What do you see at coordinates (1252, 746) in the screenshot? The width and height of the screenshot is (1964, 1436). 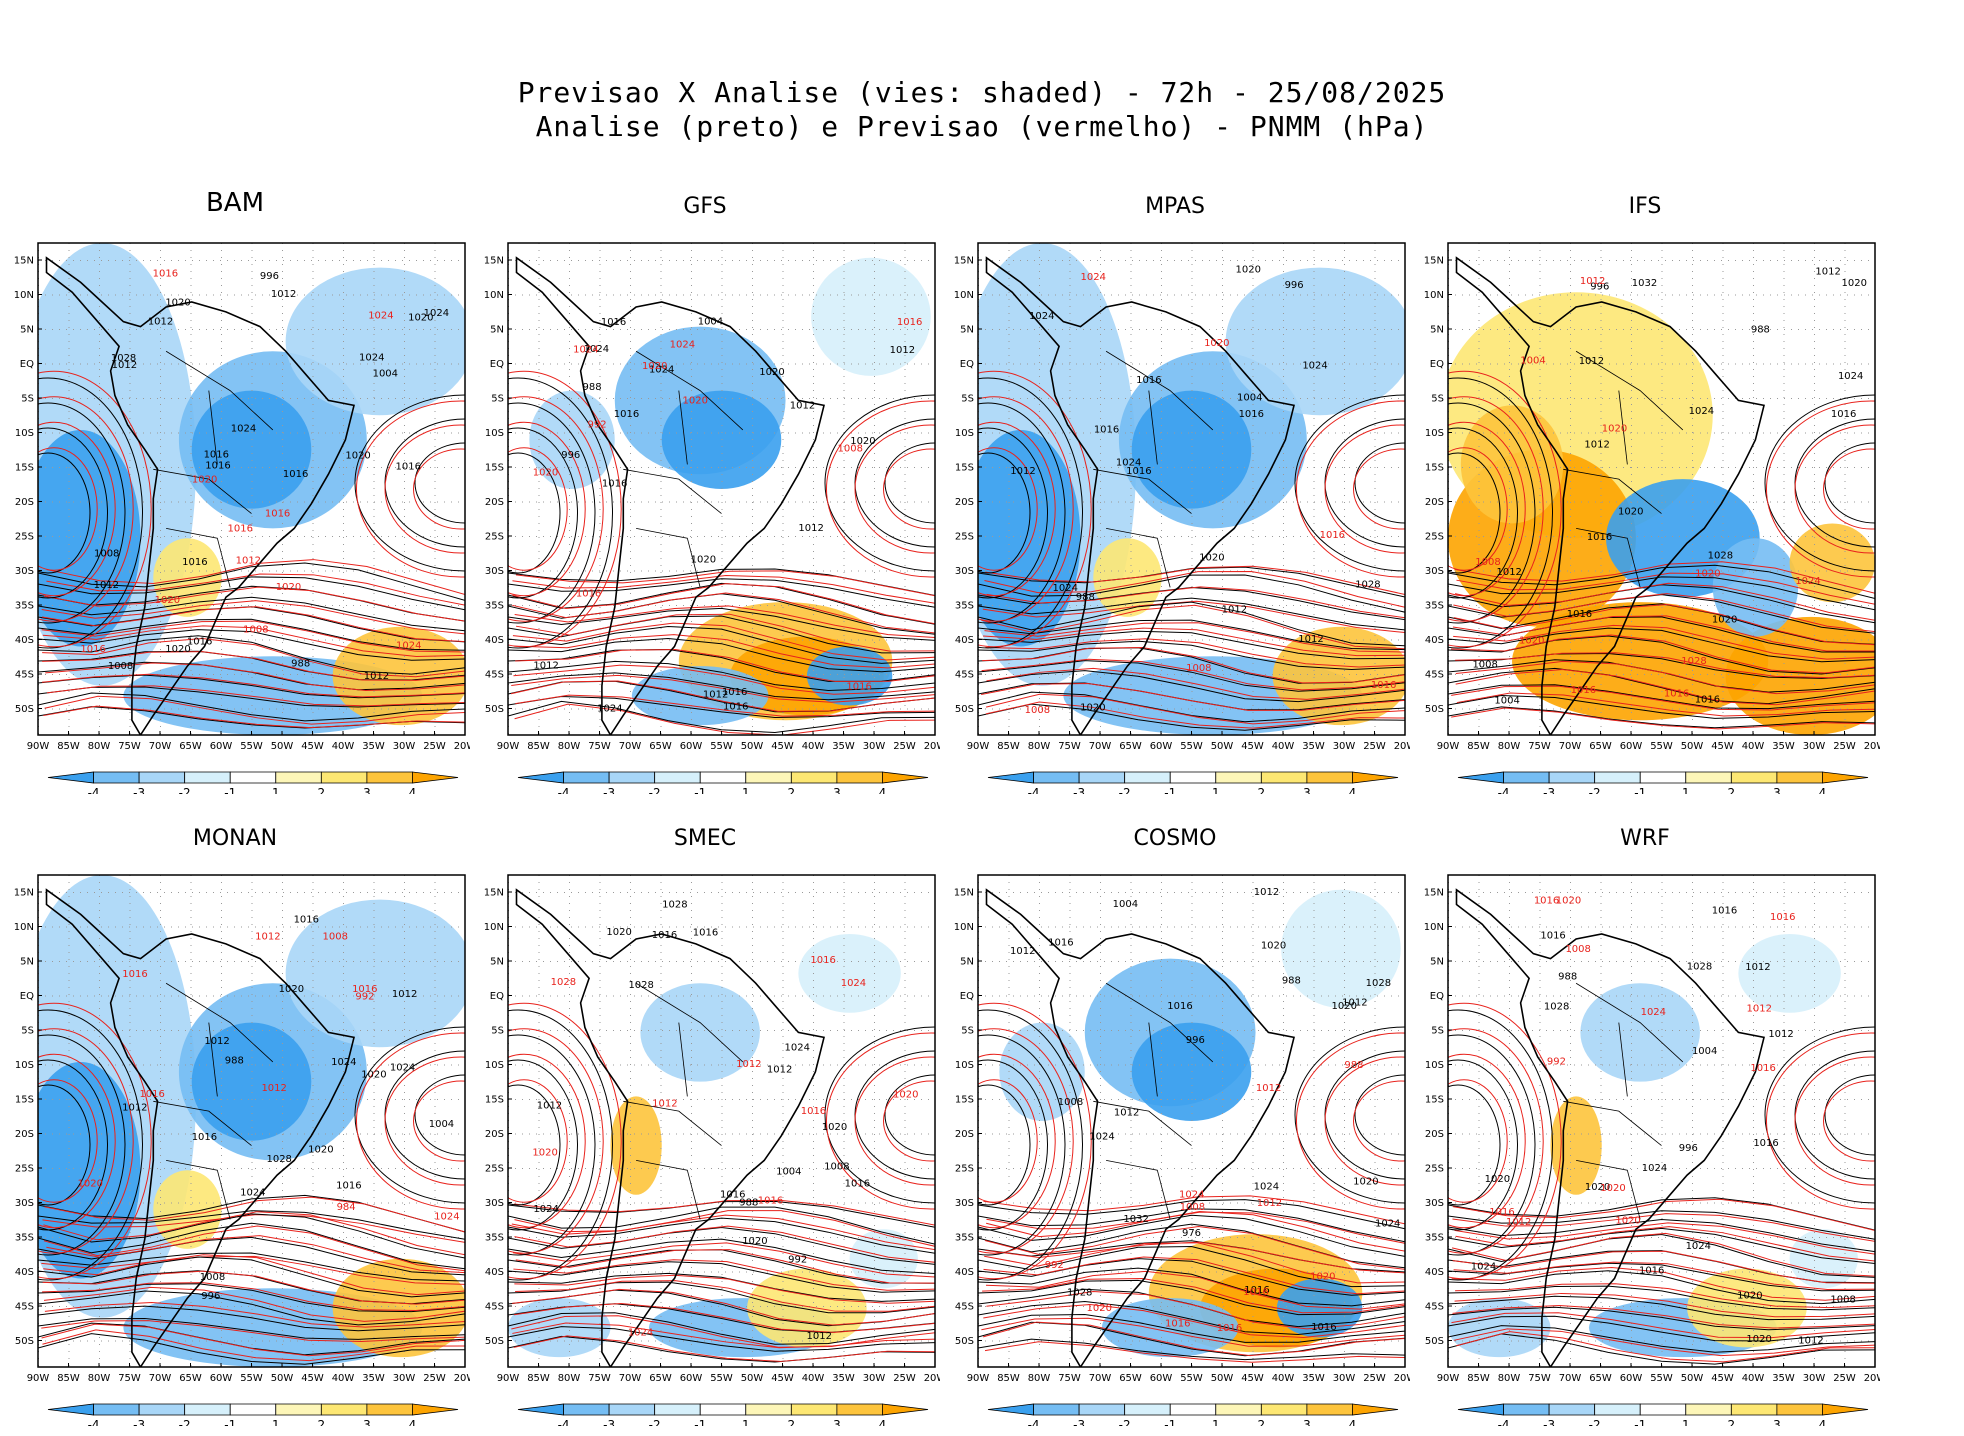 I see `lon-tick-label: 45W` at bounding box center [1252, 746].